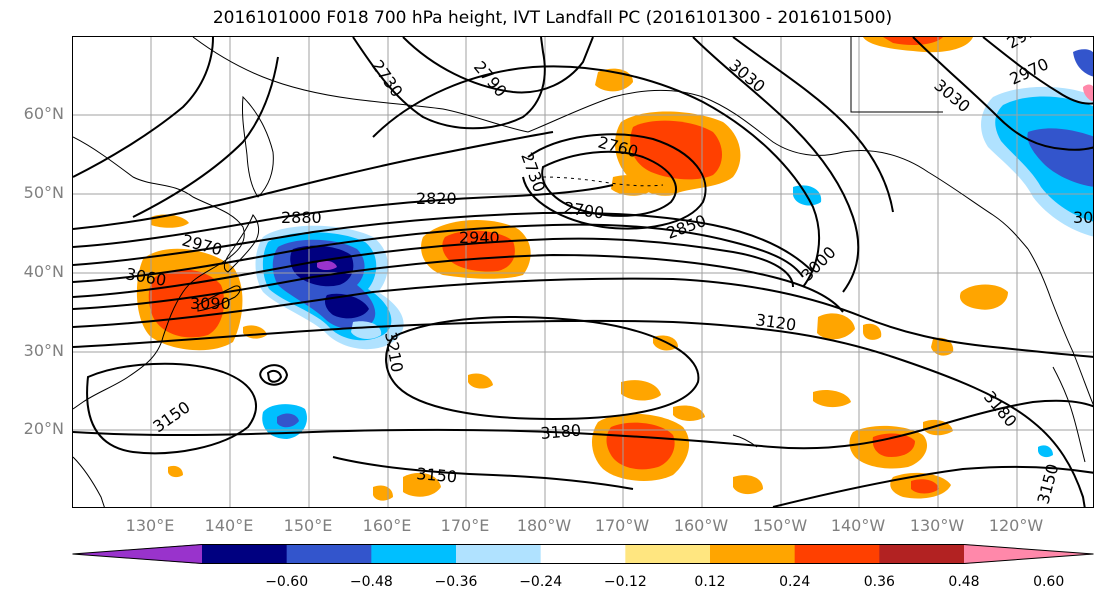  I want to click on colorbar, so click(583, 554).